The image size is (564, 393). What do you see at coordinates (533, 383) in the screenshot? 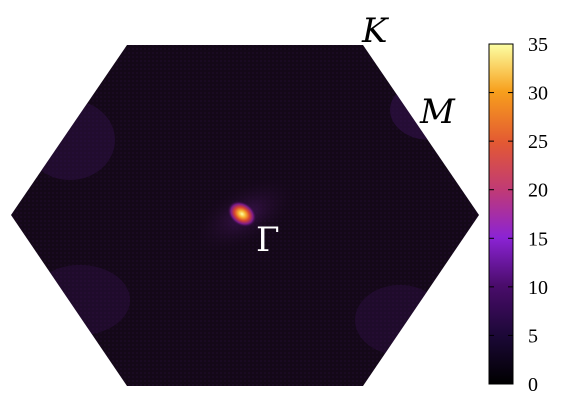
I see `colorbar-tick-label: 0` at bounding box center [533, 383].